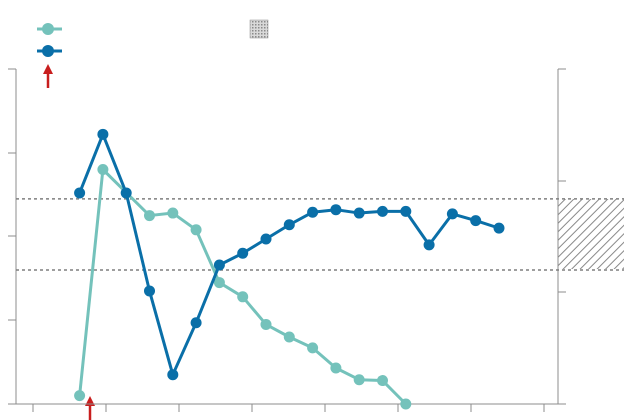 This screenshot has height=420, width=633. What do you see at coordinates (153, 38) in the screenshot?
I see `legend` at bounding box center [153, 38].